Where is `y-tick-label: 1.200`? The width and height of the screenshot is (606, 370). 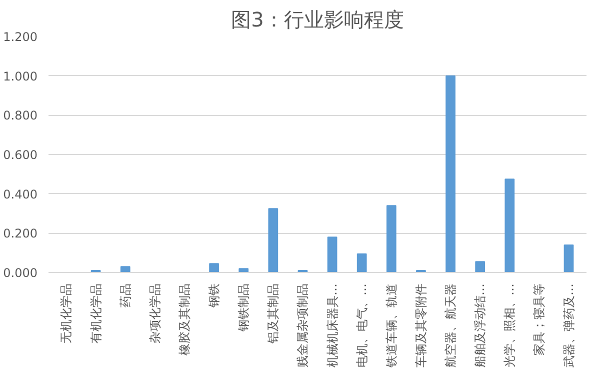
y-tick-label: 1.200 is located at coordinates (20, 37).